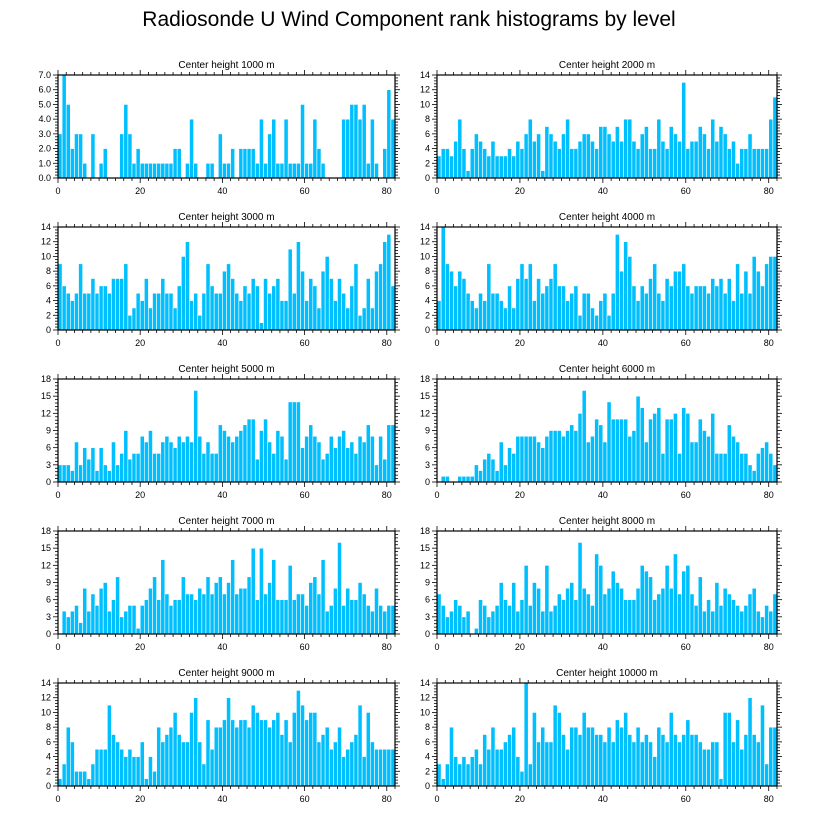 This screenshot has height=824, width=818. Describe the element at coordinates (220, 584) in the screenshot. I see `histogram-panel-7: Center height 7000 m 0 20 40 60 80 0 3 6 9 12 15 18` at that location.